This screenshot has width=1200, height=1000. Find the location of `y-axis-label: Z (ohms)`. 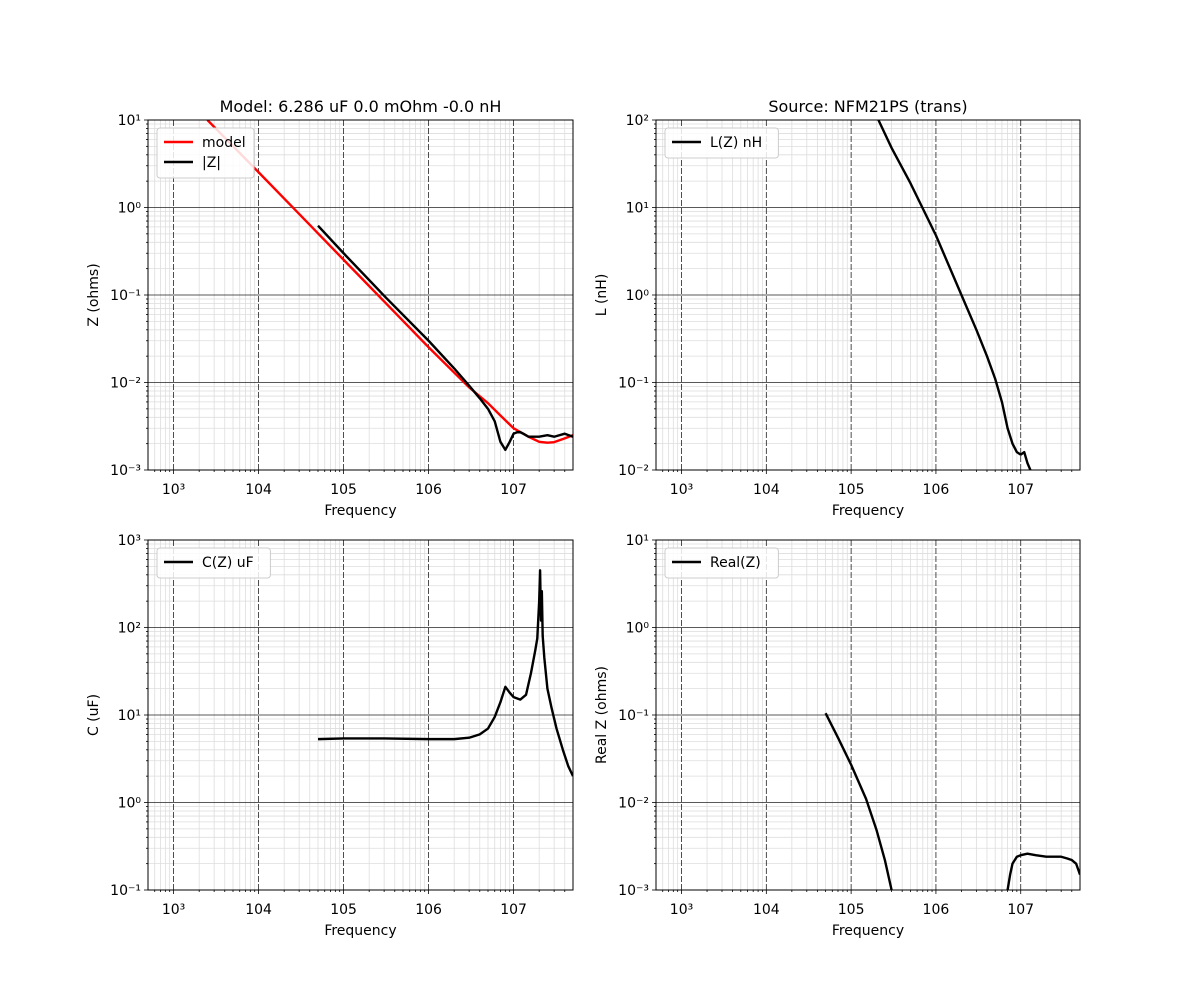

y-axis-label: Z (ohms) is located at coordinates (94, 294).